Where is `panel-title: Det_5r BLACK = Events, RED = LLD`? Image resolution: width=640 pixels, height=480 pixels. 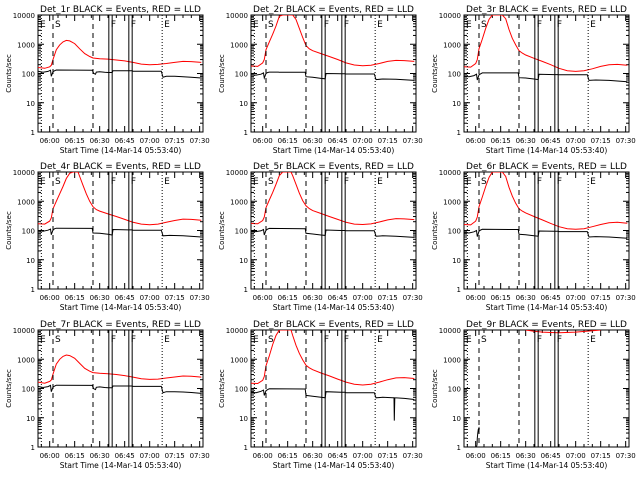 panel-title: Det_5r BLACK = Events, RED = LLD is located at coordinates (333, 167).